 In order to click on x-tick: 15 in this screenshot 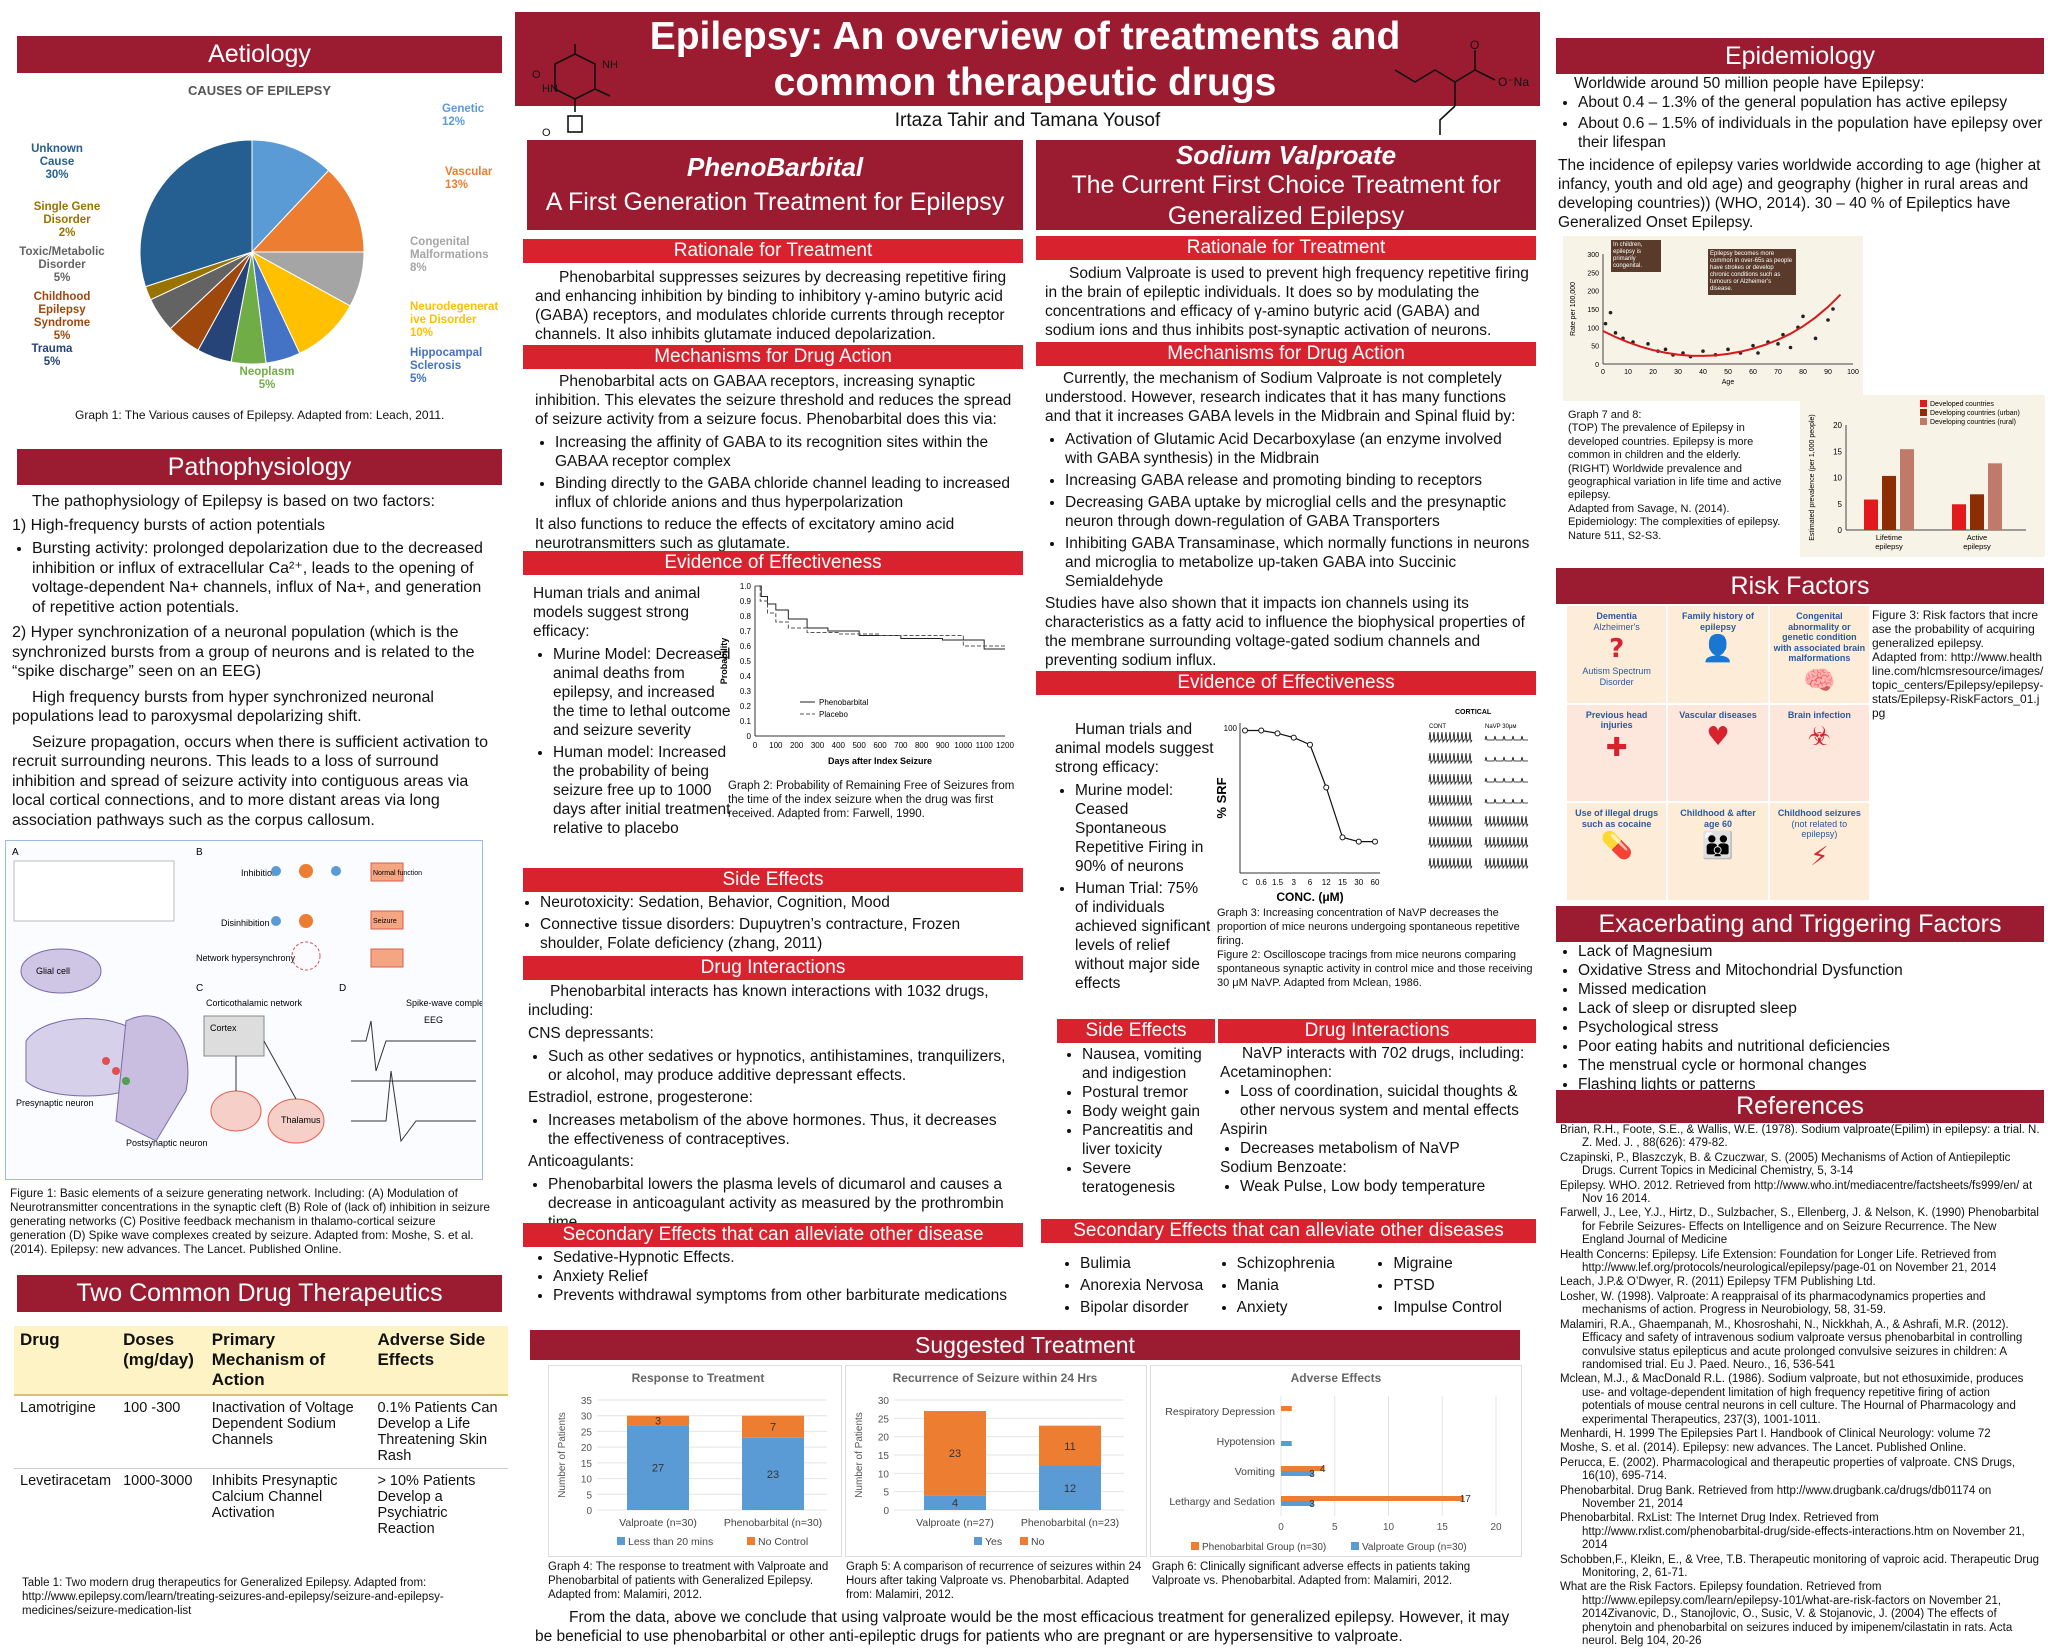, I will do `click(1342, 882)`.